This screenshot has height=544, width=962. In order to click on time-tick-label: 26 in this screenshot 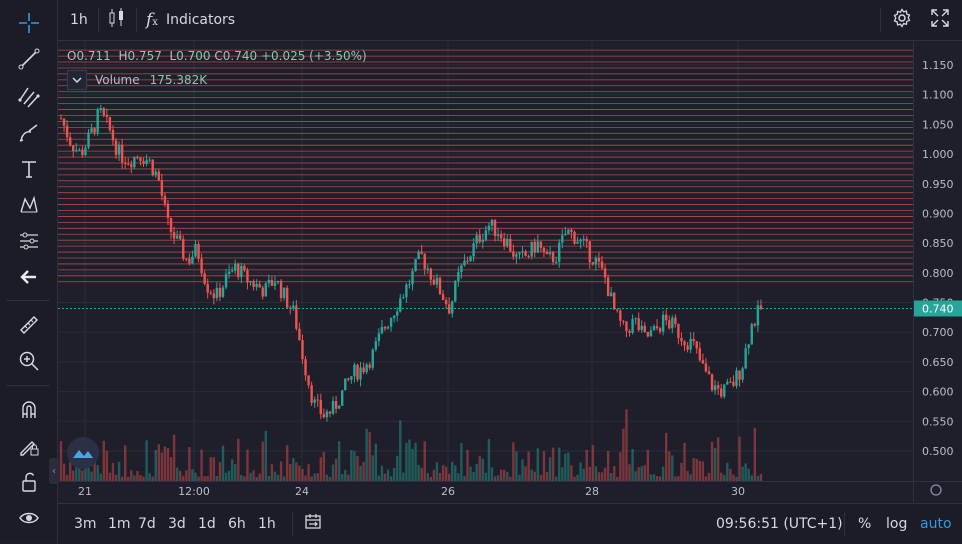, I will do `click(448, 491)`.